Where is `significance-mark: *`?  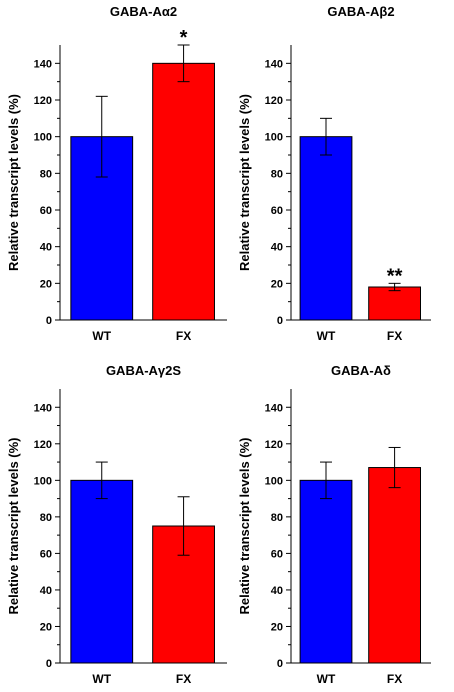 significance-mark: * is located at coordinates (184, 38).